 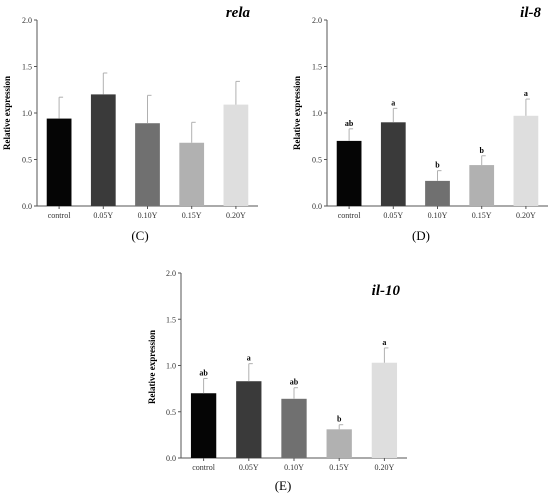 I want to click on panel-c-x-tick-label: control, so click(x=59, y=215).